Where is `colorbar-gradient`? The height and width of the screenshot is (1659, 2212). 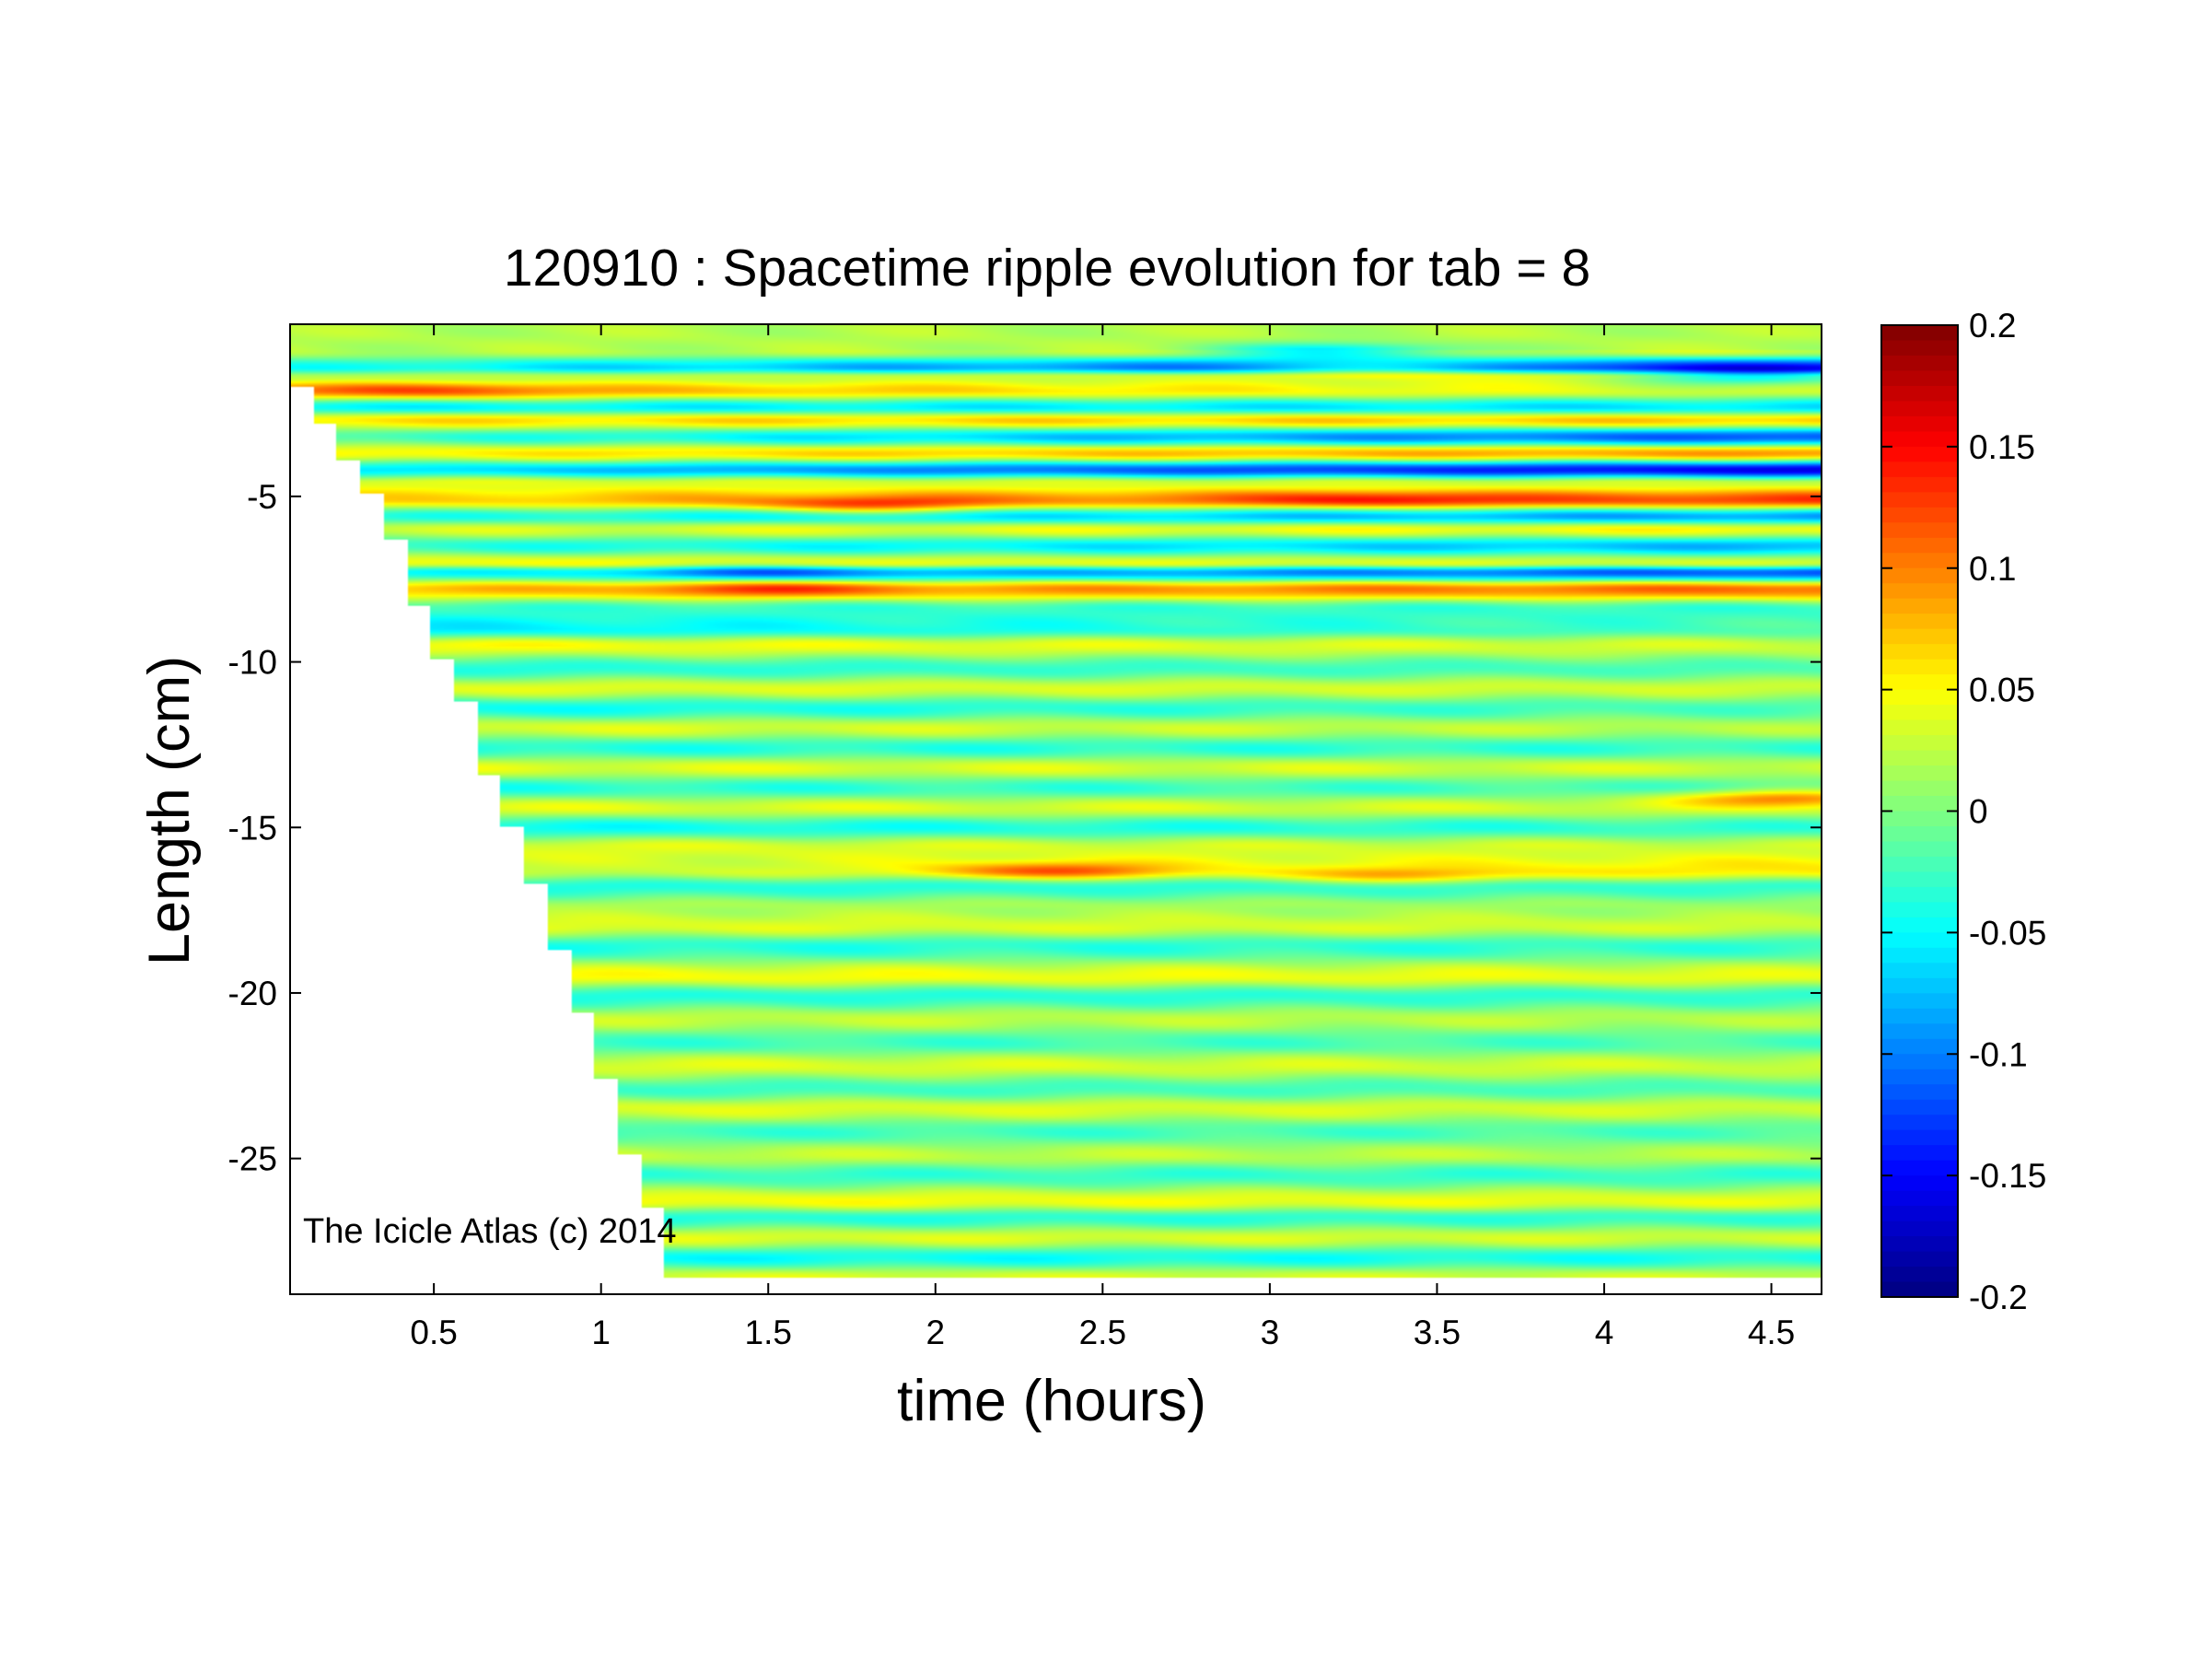 colorbar-gradient is located at coordinates (1920, 811).